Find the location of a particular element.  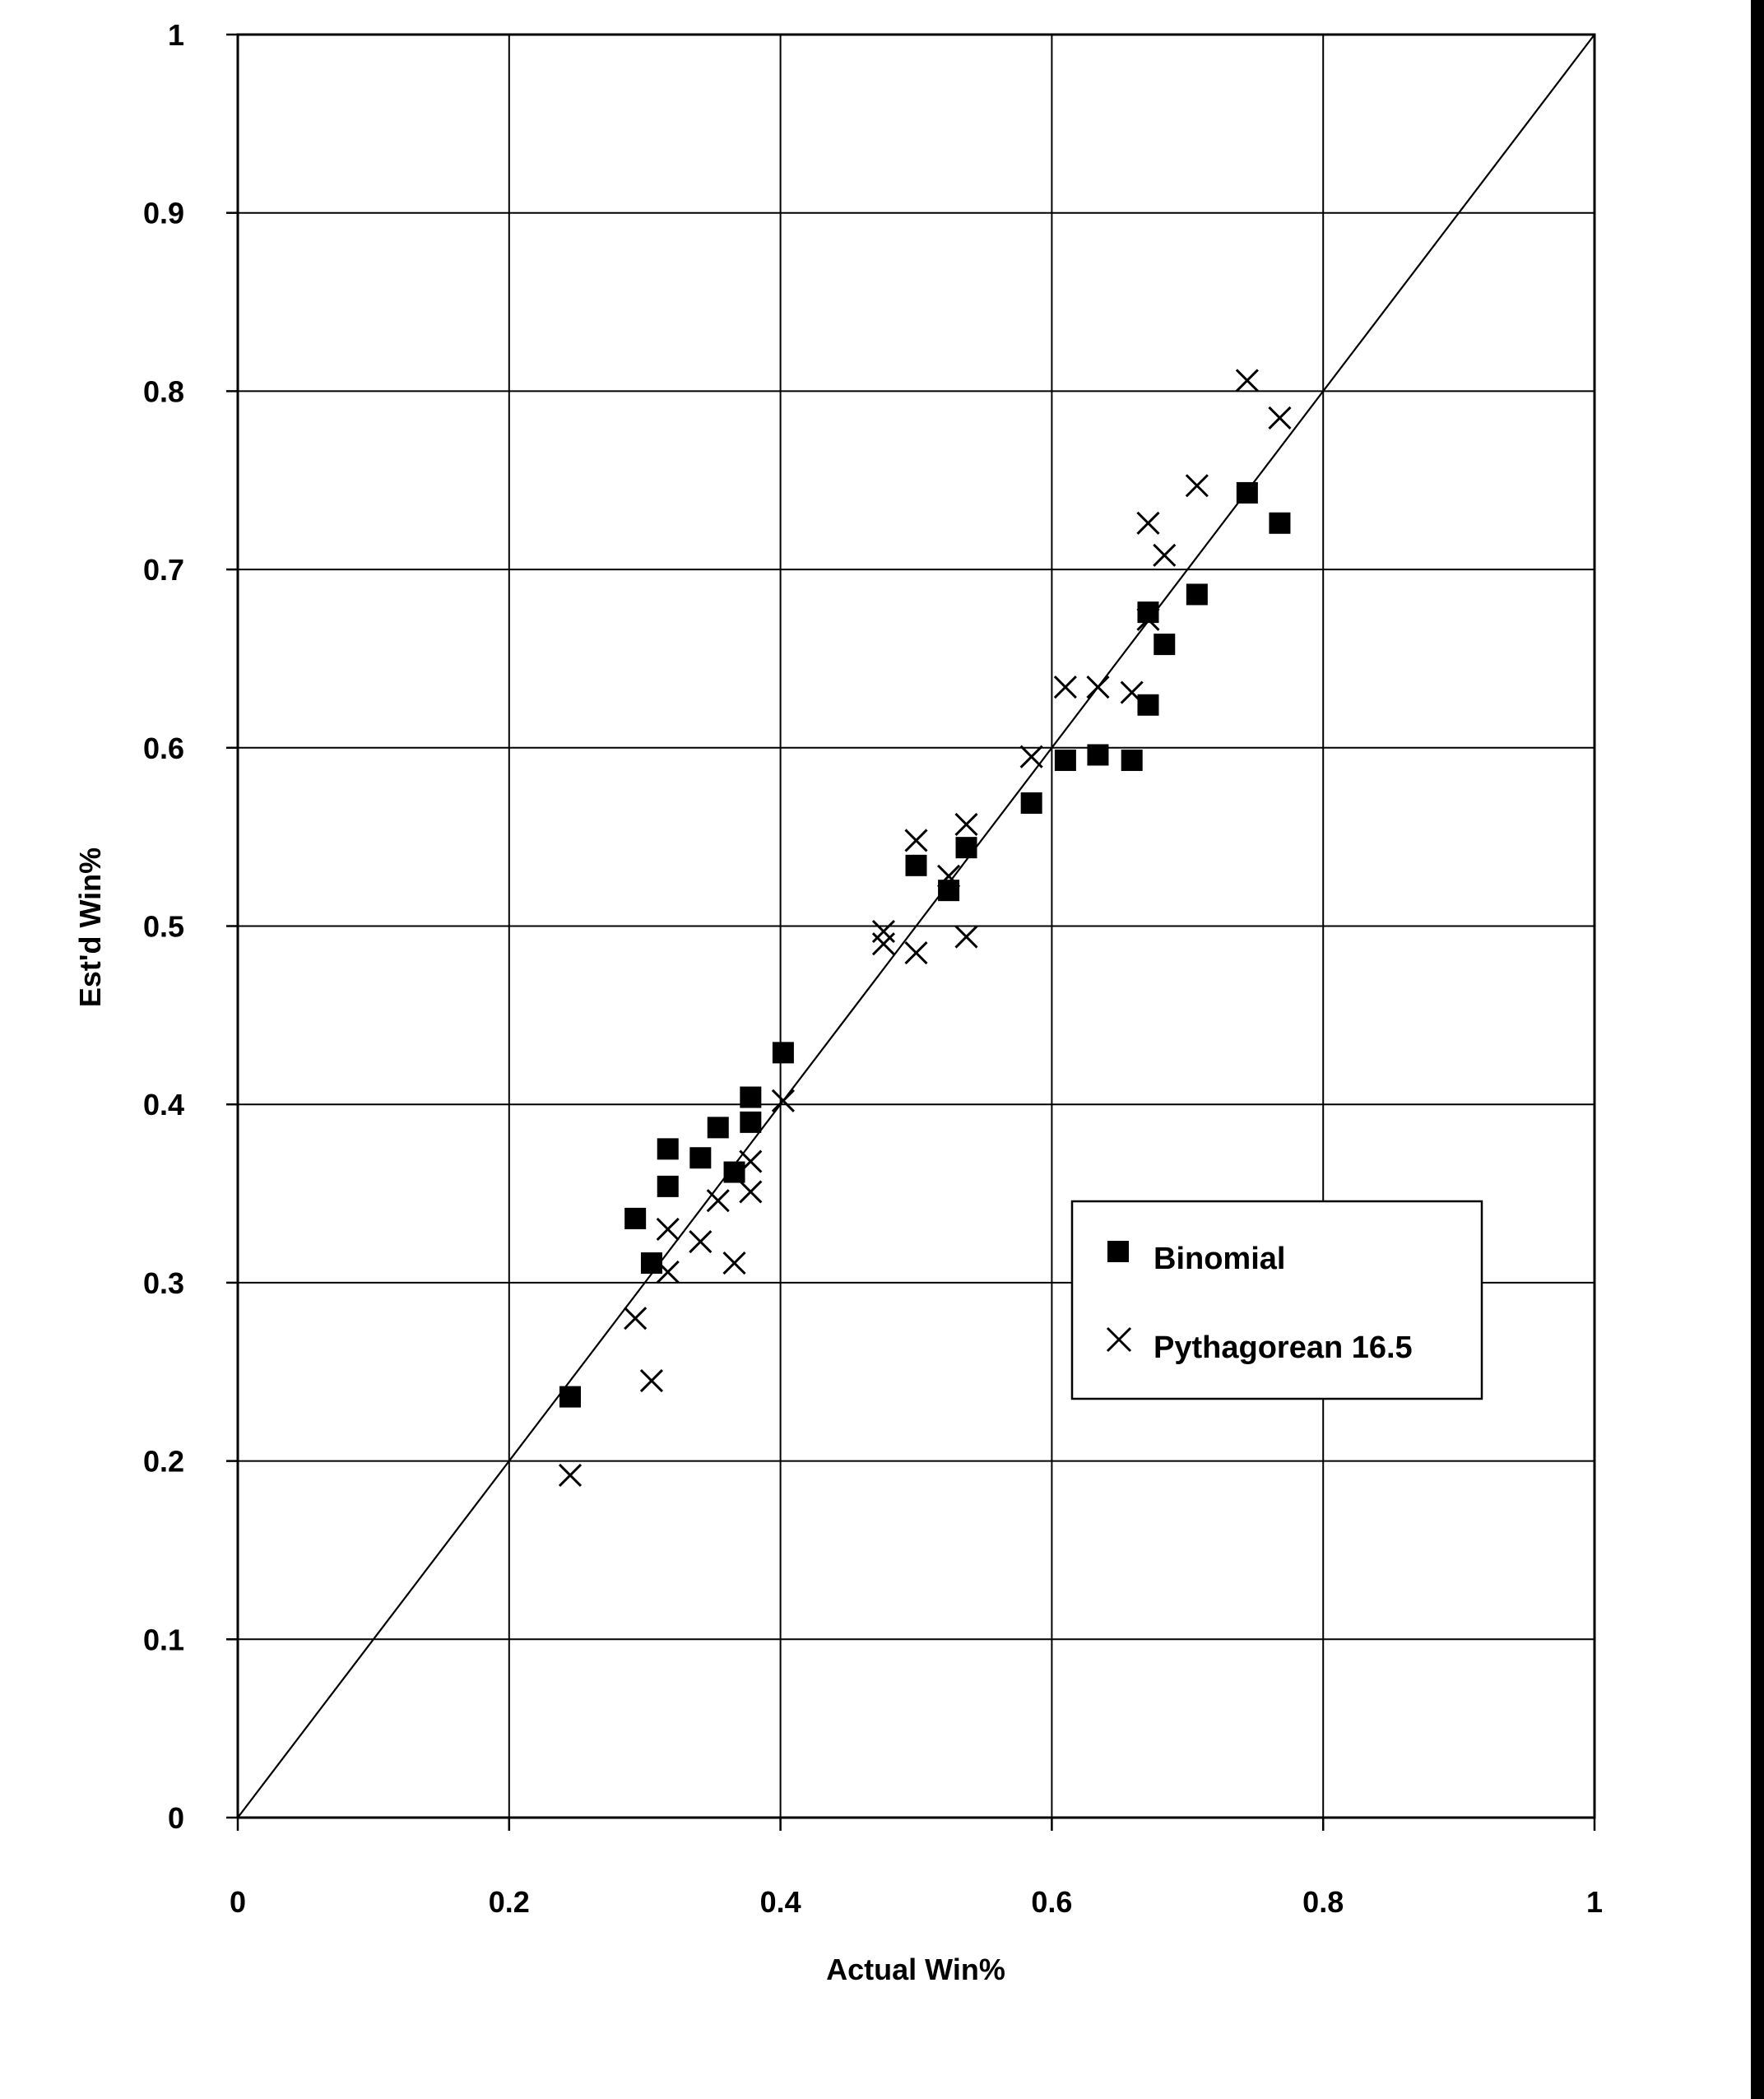

y-axis-title: Est'd Win% is located at coordinates (90, 927).